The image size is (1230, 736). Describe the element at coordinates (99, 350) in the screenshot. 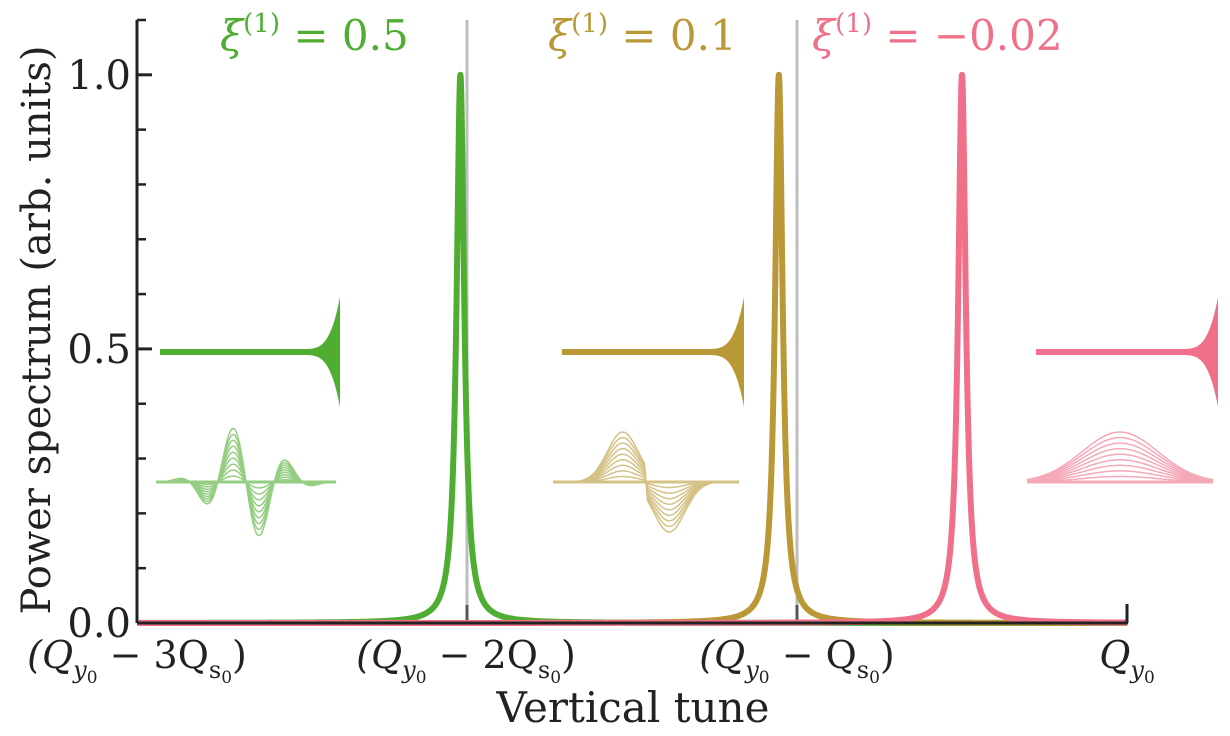

I see `y-tick-label: 0.5` at that location.